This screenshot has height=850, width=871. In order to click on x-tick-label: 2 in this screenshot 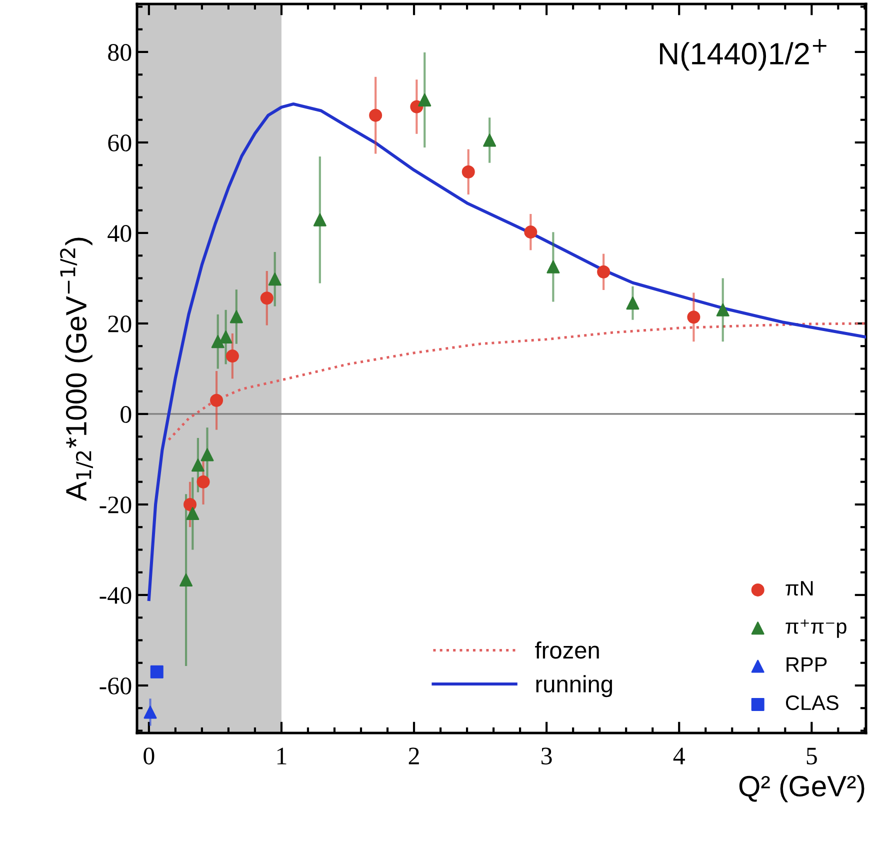, I will do `click(413, 756)`.